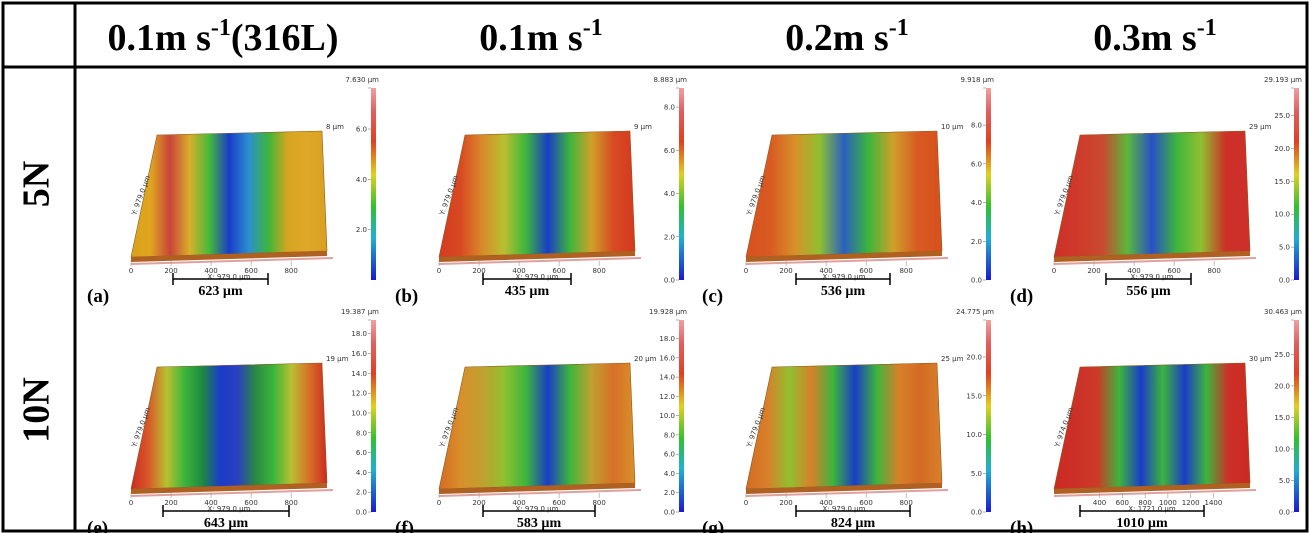  What do you see at coordinates (1214, 503) in the screenshot?
I see `x-tick-label: 1400` at bounding box center [1214, 503].